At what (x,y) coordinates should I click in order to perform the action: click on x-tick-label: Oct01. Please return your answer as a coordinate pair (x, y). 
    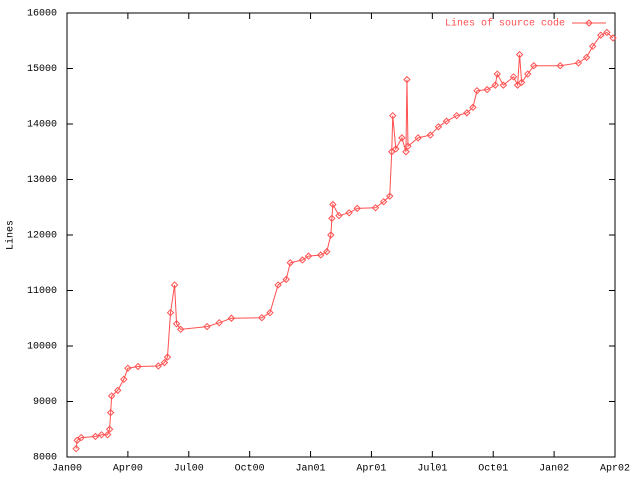
    Looking at the image, I should click on (493, 469).